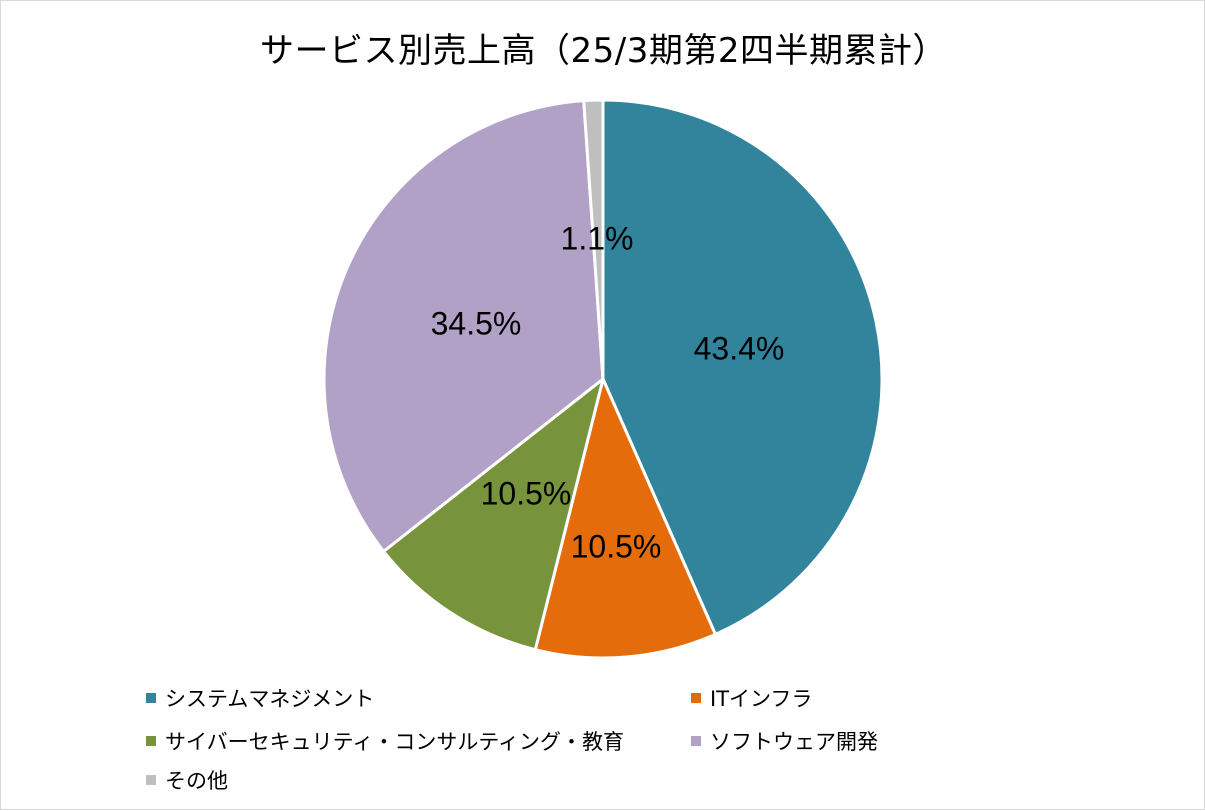 Image resolution: width=1205 pixels, height=811 pixels. Describe the element at coordinates (739, 348) in the screenshot. I see `data-label: 43.4%` at that location.